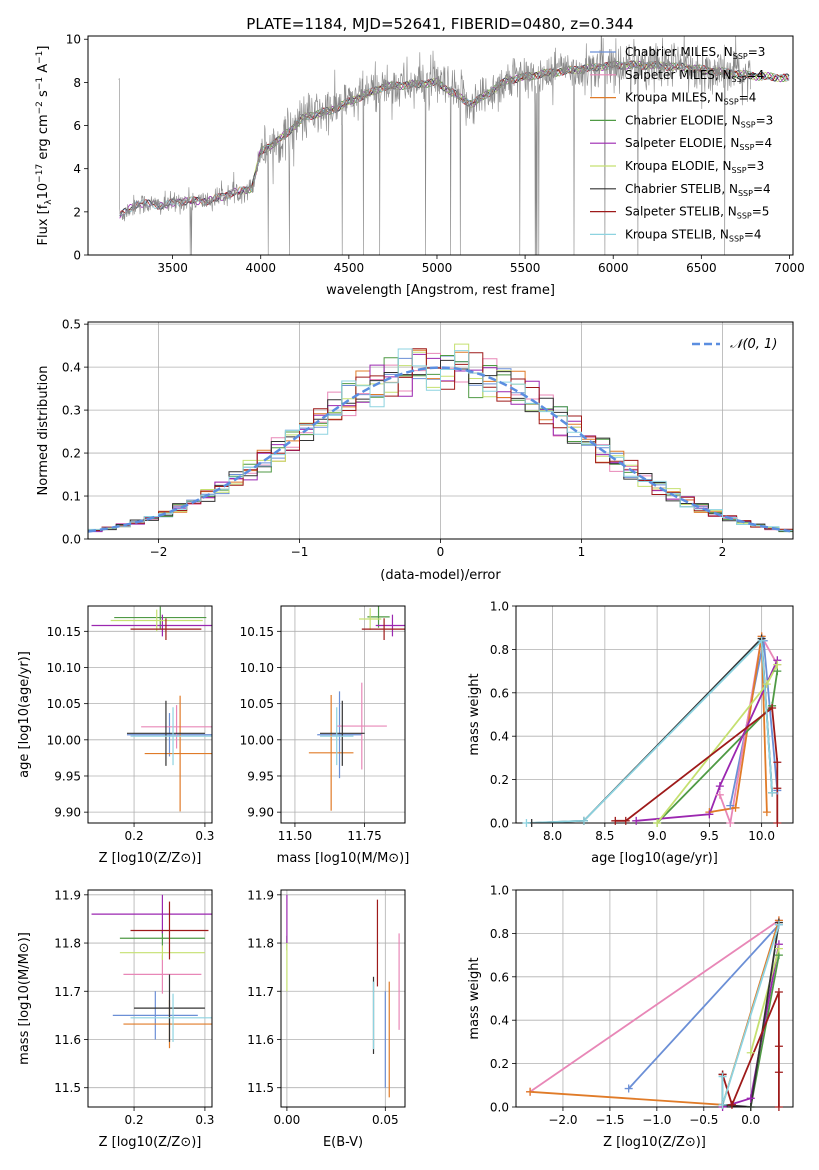 The width and height of the screenshot is (819, 1170). What do you see at coordinates (43, 138) in the screenshot?
I see `y-axis-label-part: erg cm` at bounding box center [43, 138].